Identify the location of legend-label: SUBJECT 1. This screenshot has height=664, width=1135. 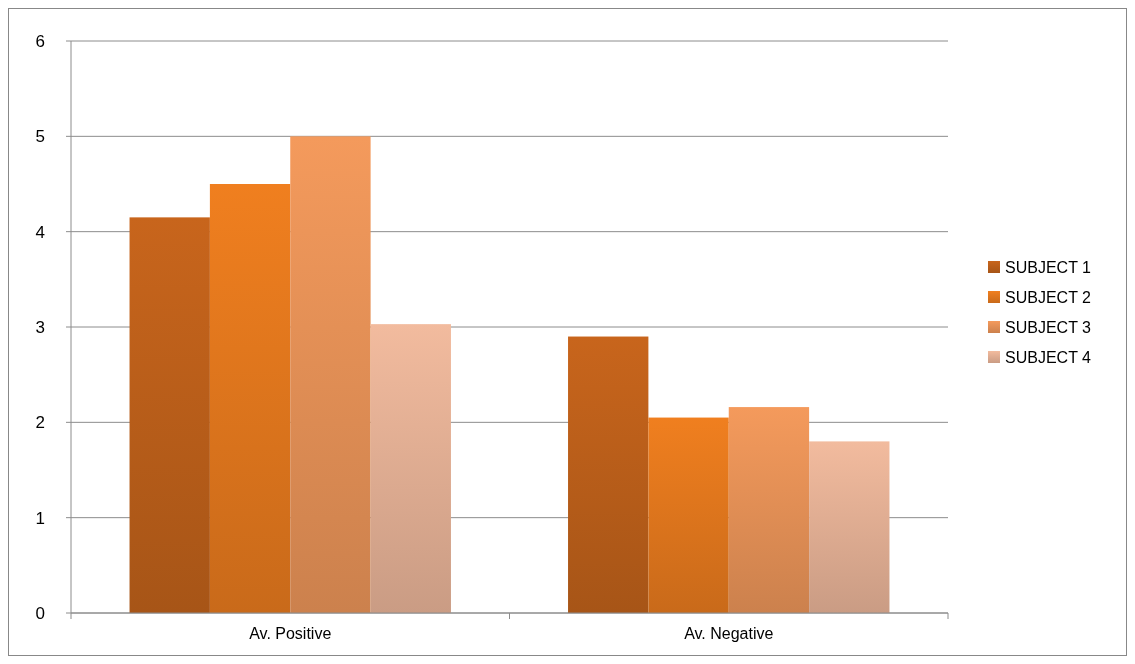
(1048, 267).